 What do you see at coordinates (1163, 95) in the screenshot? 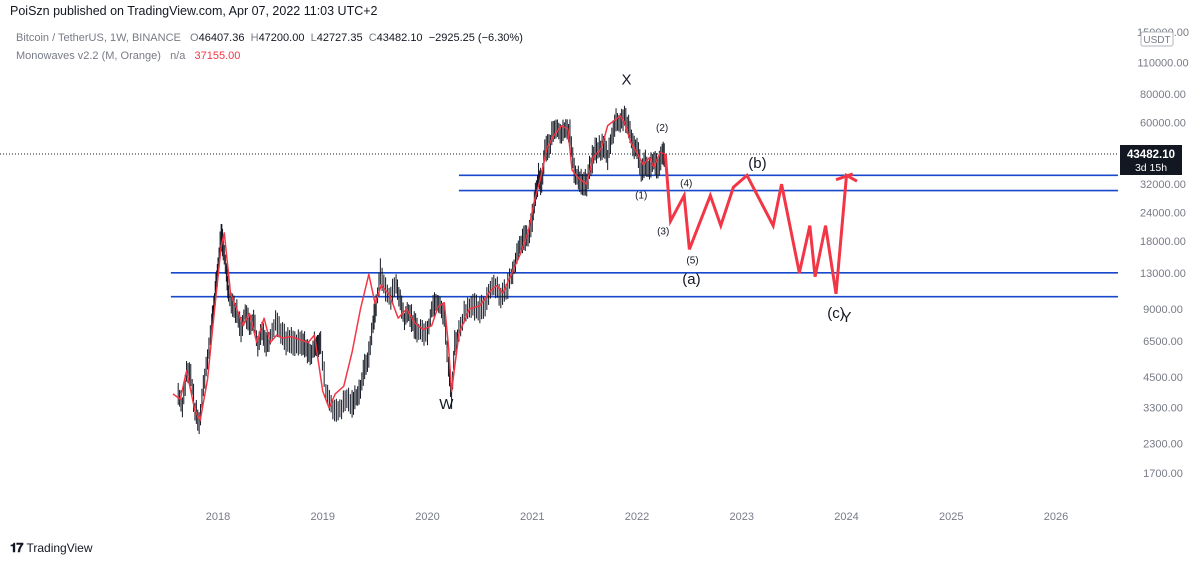
I see `price-tick-label: 80000.00` at bounding box center [1163, 95].